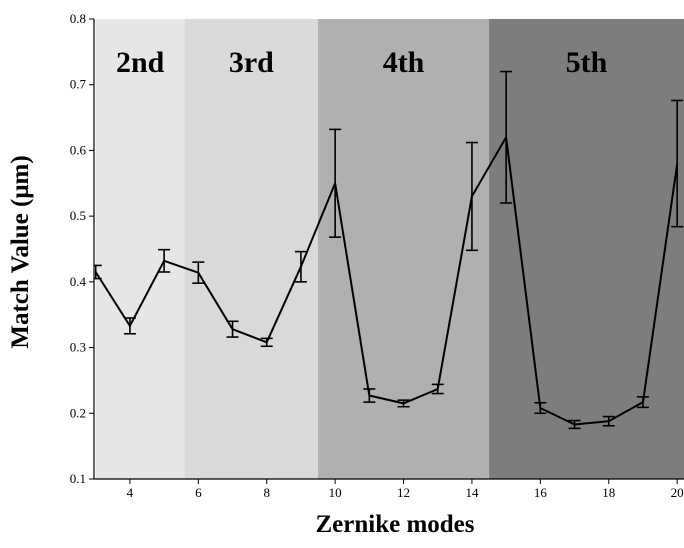 Image resolution: width=684 pixels, height=548 pixels. Describe the element at coordinates (78, 215) in the screenshot. I see `y-tick-label: 0.5` at that location.